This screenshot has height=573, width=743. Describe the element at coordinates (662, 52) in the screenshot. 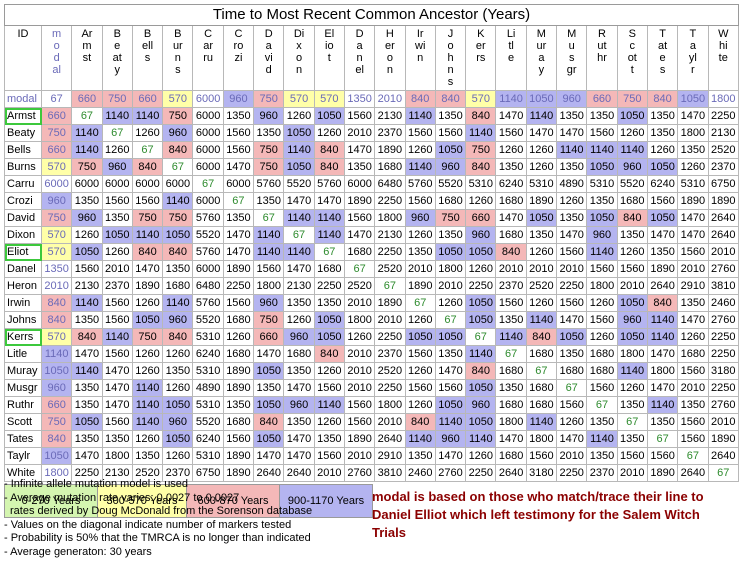

I see `column-header-label: Tates` at that location.